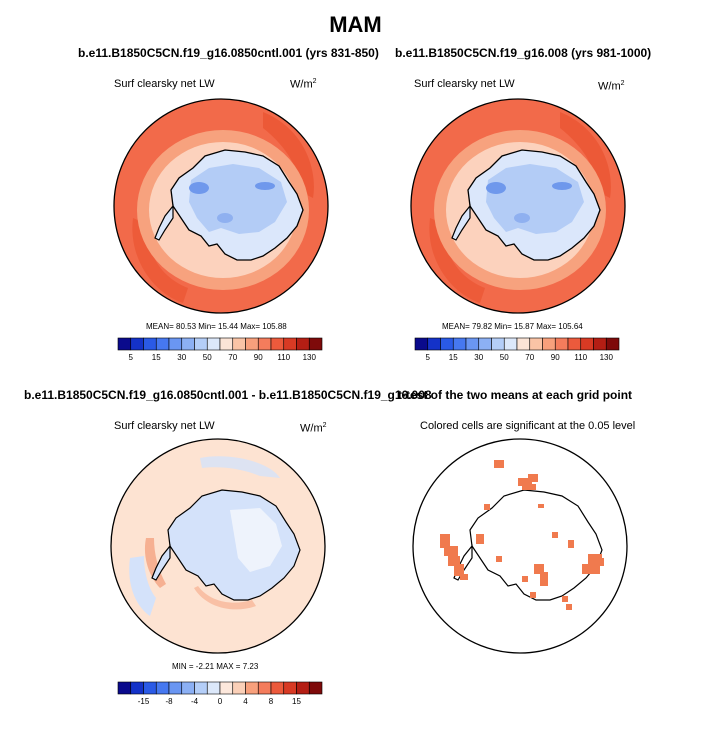  Describe the element at coordinates (464, 84) in the screenshot. I see `panel2-variable: Surf clearsky net LW` at that location.